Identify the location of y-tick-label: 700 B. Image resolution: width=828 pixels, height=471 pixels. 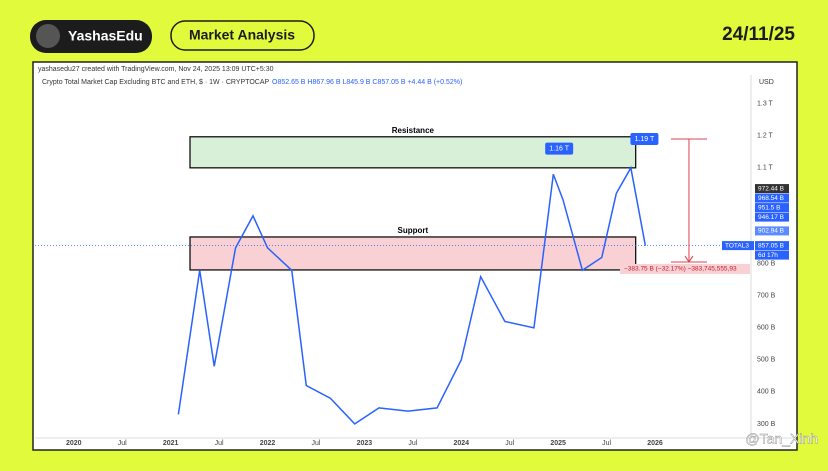
(766, 296).